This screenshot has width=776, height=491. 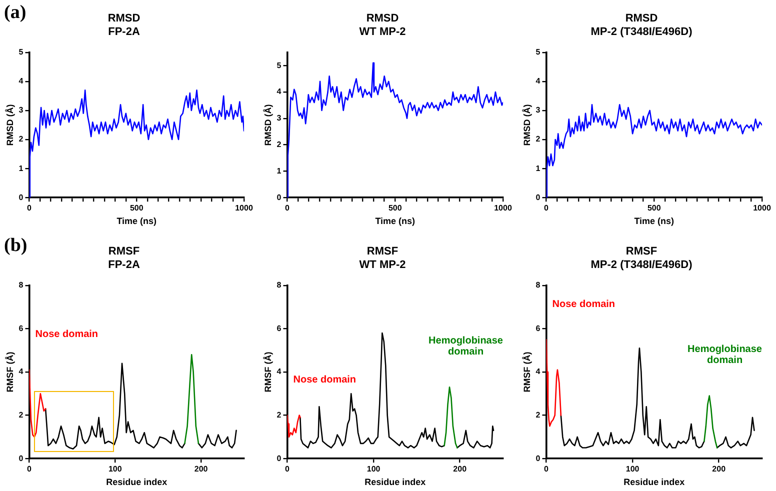 What do you see at coordinates (16, 246) in the screenshot?
I see `text: (b)` at bounding box center [16, 246].